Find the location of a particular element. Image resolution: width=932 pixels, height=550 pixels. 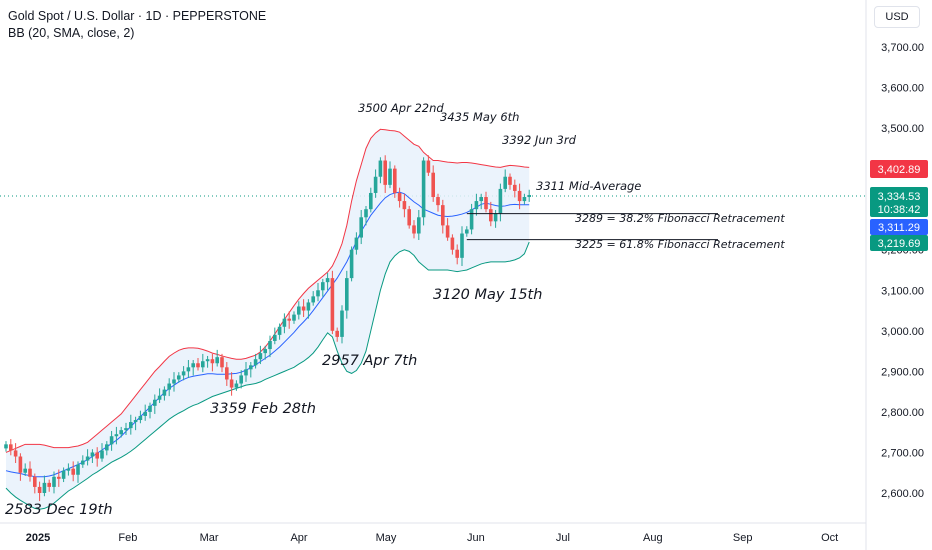

price-tick-label: 3,100.00 is located at coordinates (902, 291).